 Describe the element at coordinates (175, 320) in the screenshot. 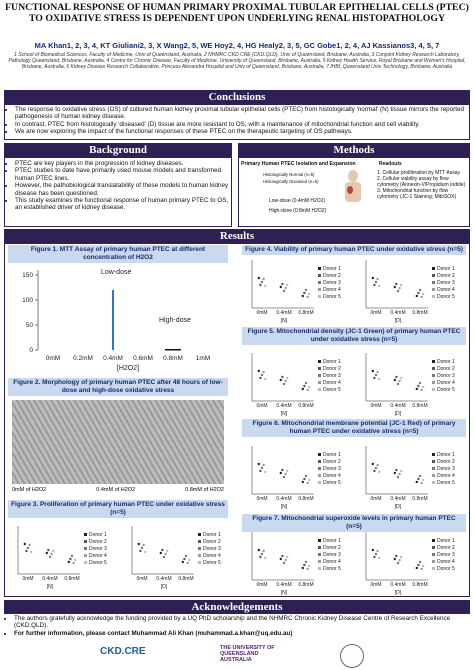

I see `annotation: High-dose` at that location.